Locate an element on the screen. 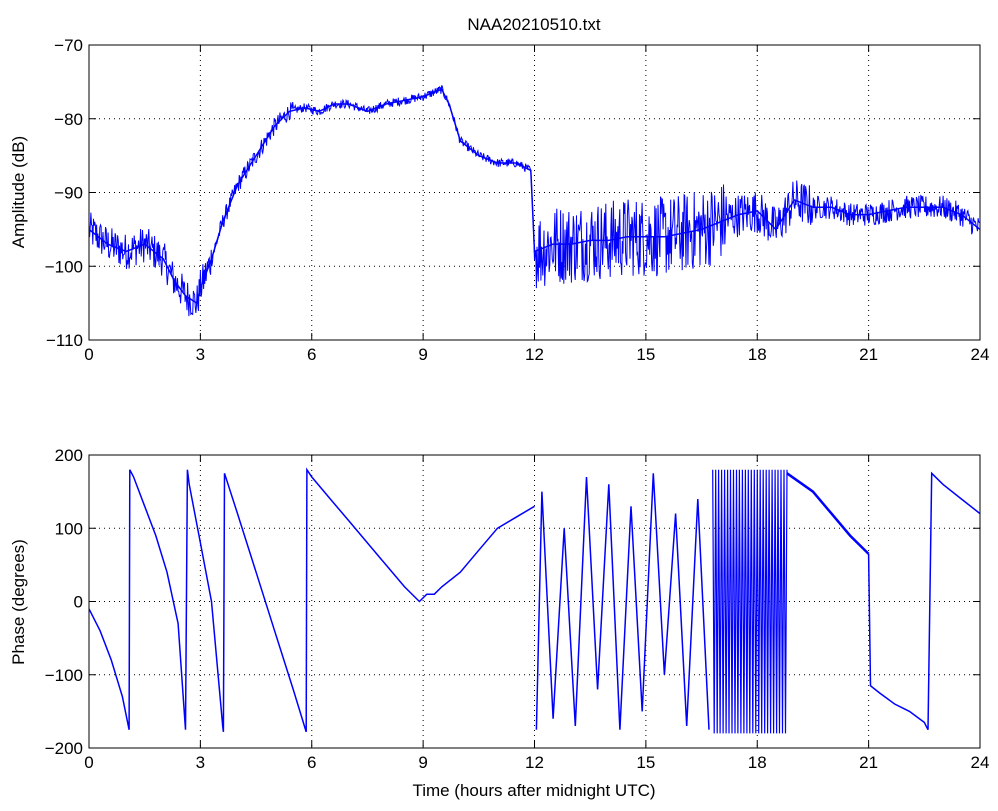  phase-x-tick-label: 12 is located at coordinates (534, 762).